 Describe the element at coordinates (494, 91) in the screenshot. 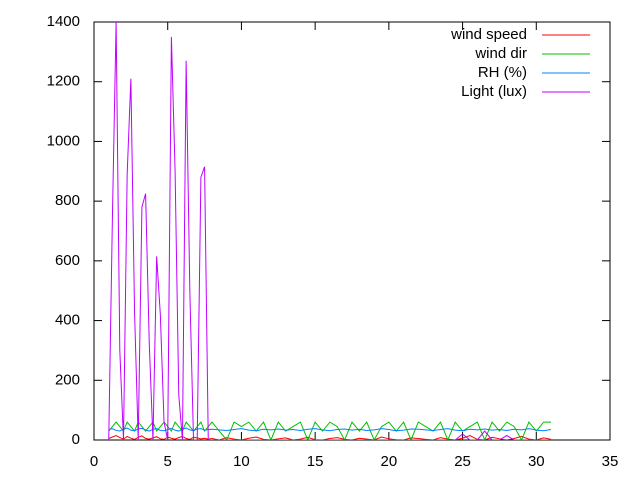

I see `legend-label: Light (lux)` at that location.